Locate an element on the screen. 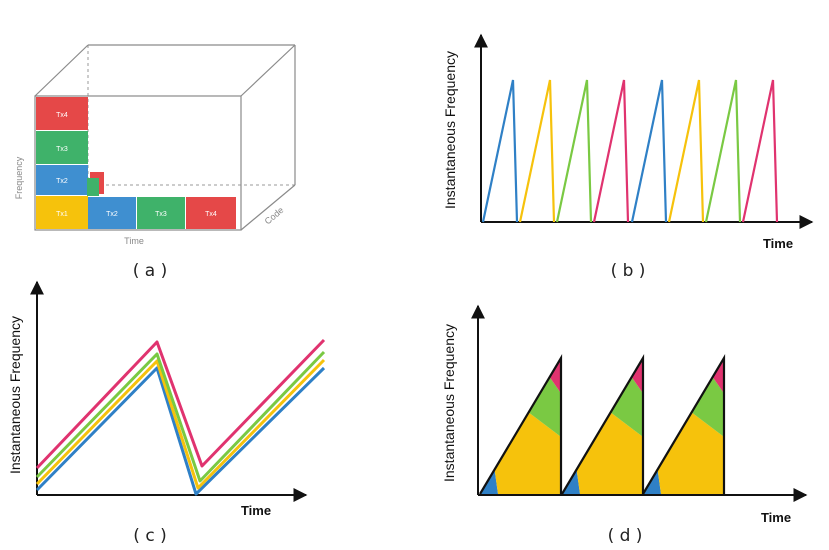  chirp-line-pink is located at coordinates (180, 404).